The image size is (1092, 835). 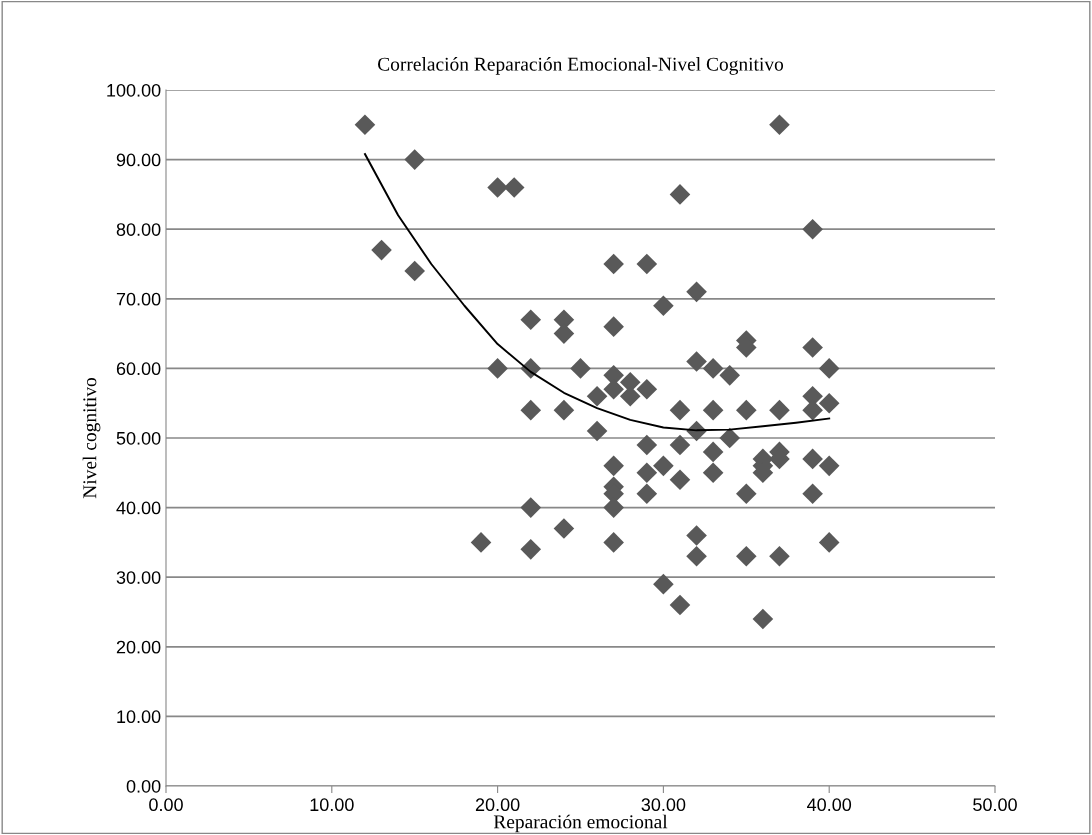 What do you see at coordinates (829, 805) in the screenshot?
I see `x-tick-label: 40.00` at bounding box center [829, 805].